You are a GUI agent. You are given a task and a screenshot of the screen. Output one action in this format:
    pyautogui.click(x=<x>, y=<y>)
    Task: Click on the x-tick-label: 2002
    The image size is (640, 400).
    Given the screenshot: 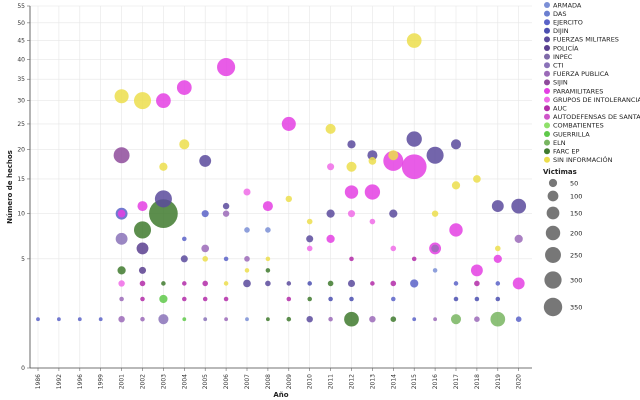 What is the action you would take?
    pyautogui.click(x=143, y=381)
    